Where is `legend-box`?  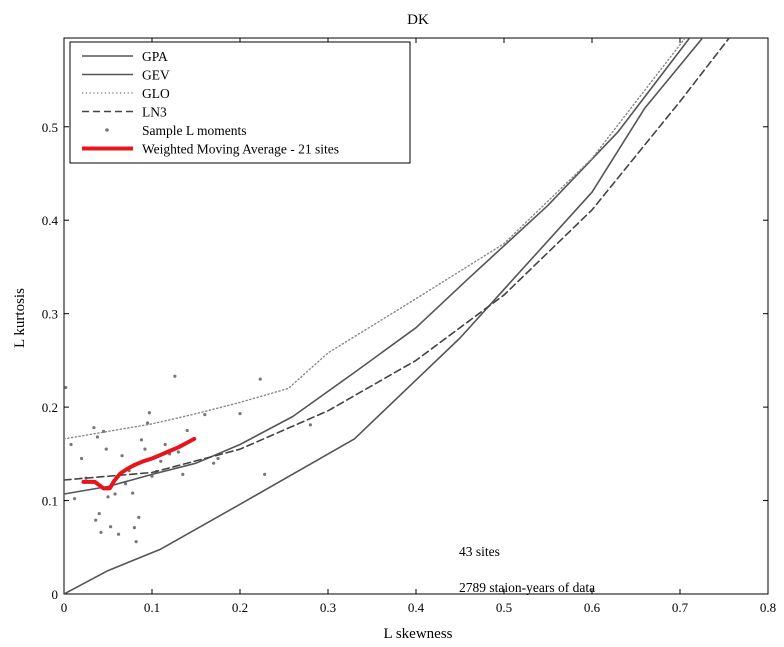
legend-box is located at coordinates (240, 102).